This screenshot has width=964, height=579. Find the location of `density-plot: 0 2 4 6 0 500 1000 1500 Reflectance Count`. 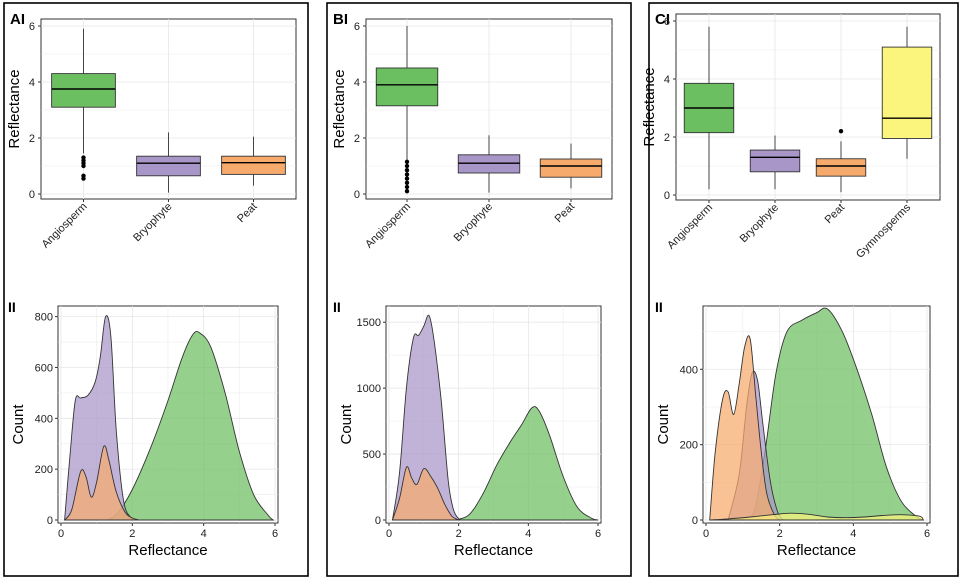

density-plot: 0 2 4 6 0 500 1000 1500 Reflectance Count is located at coordinates (470, 432).